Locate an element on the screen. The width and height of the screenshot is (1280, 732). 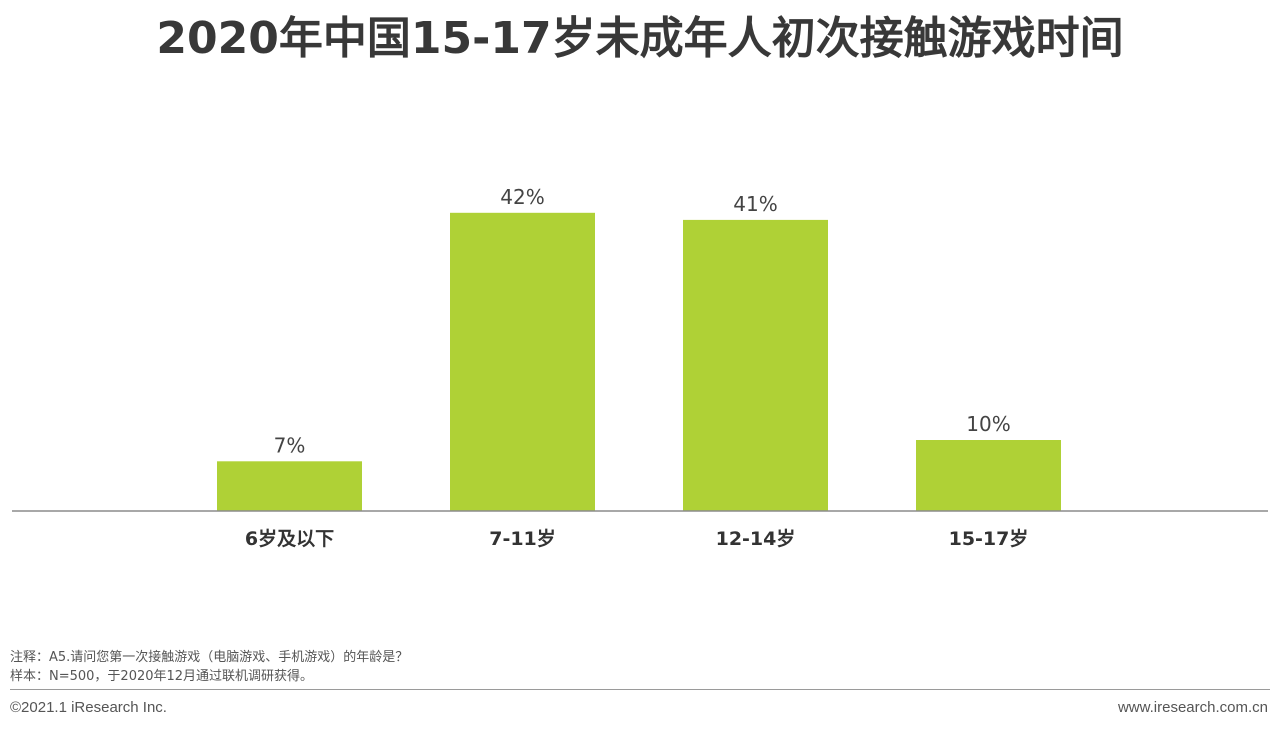
chart-title: 2020年中国15-17岁未成年人初次接触游戏时间 is located at coordinates (640, 38).